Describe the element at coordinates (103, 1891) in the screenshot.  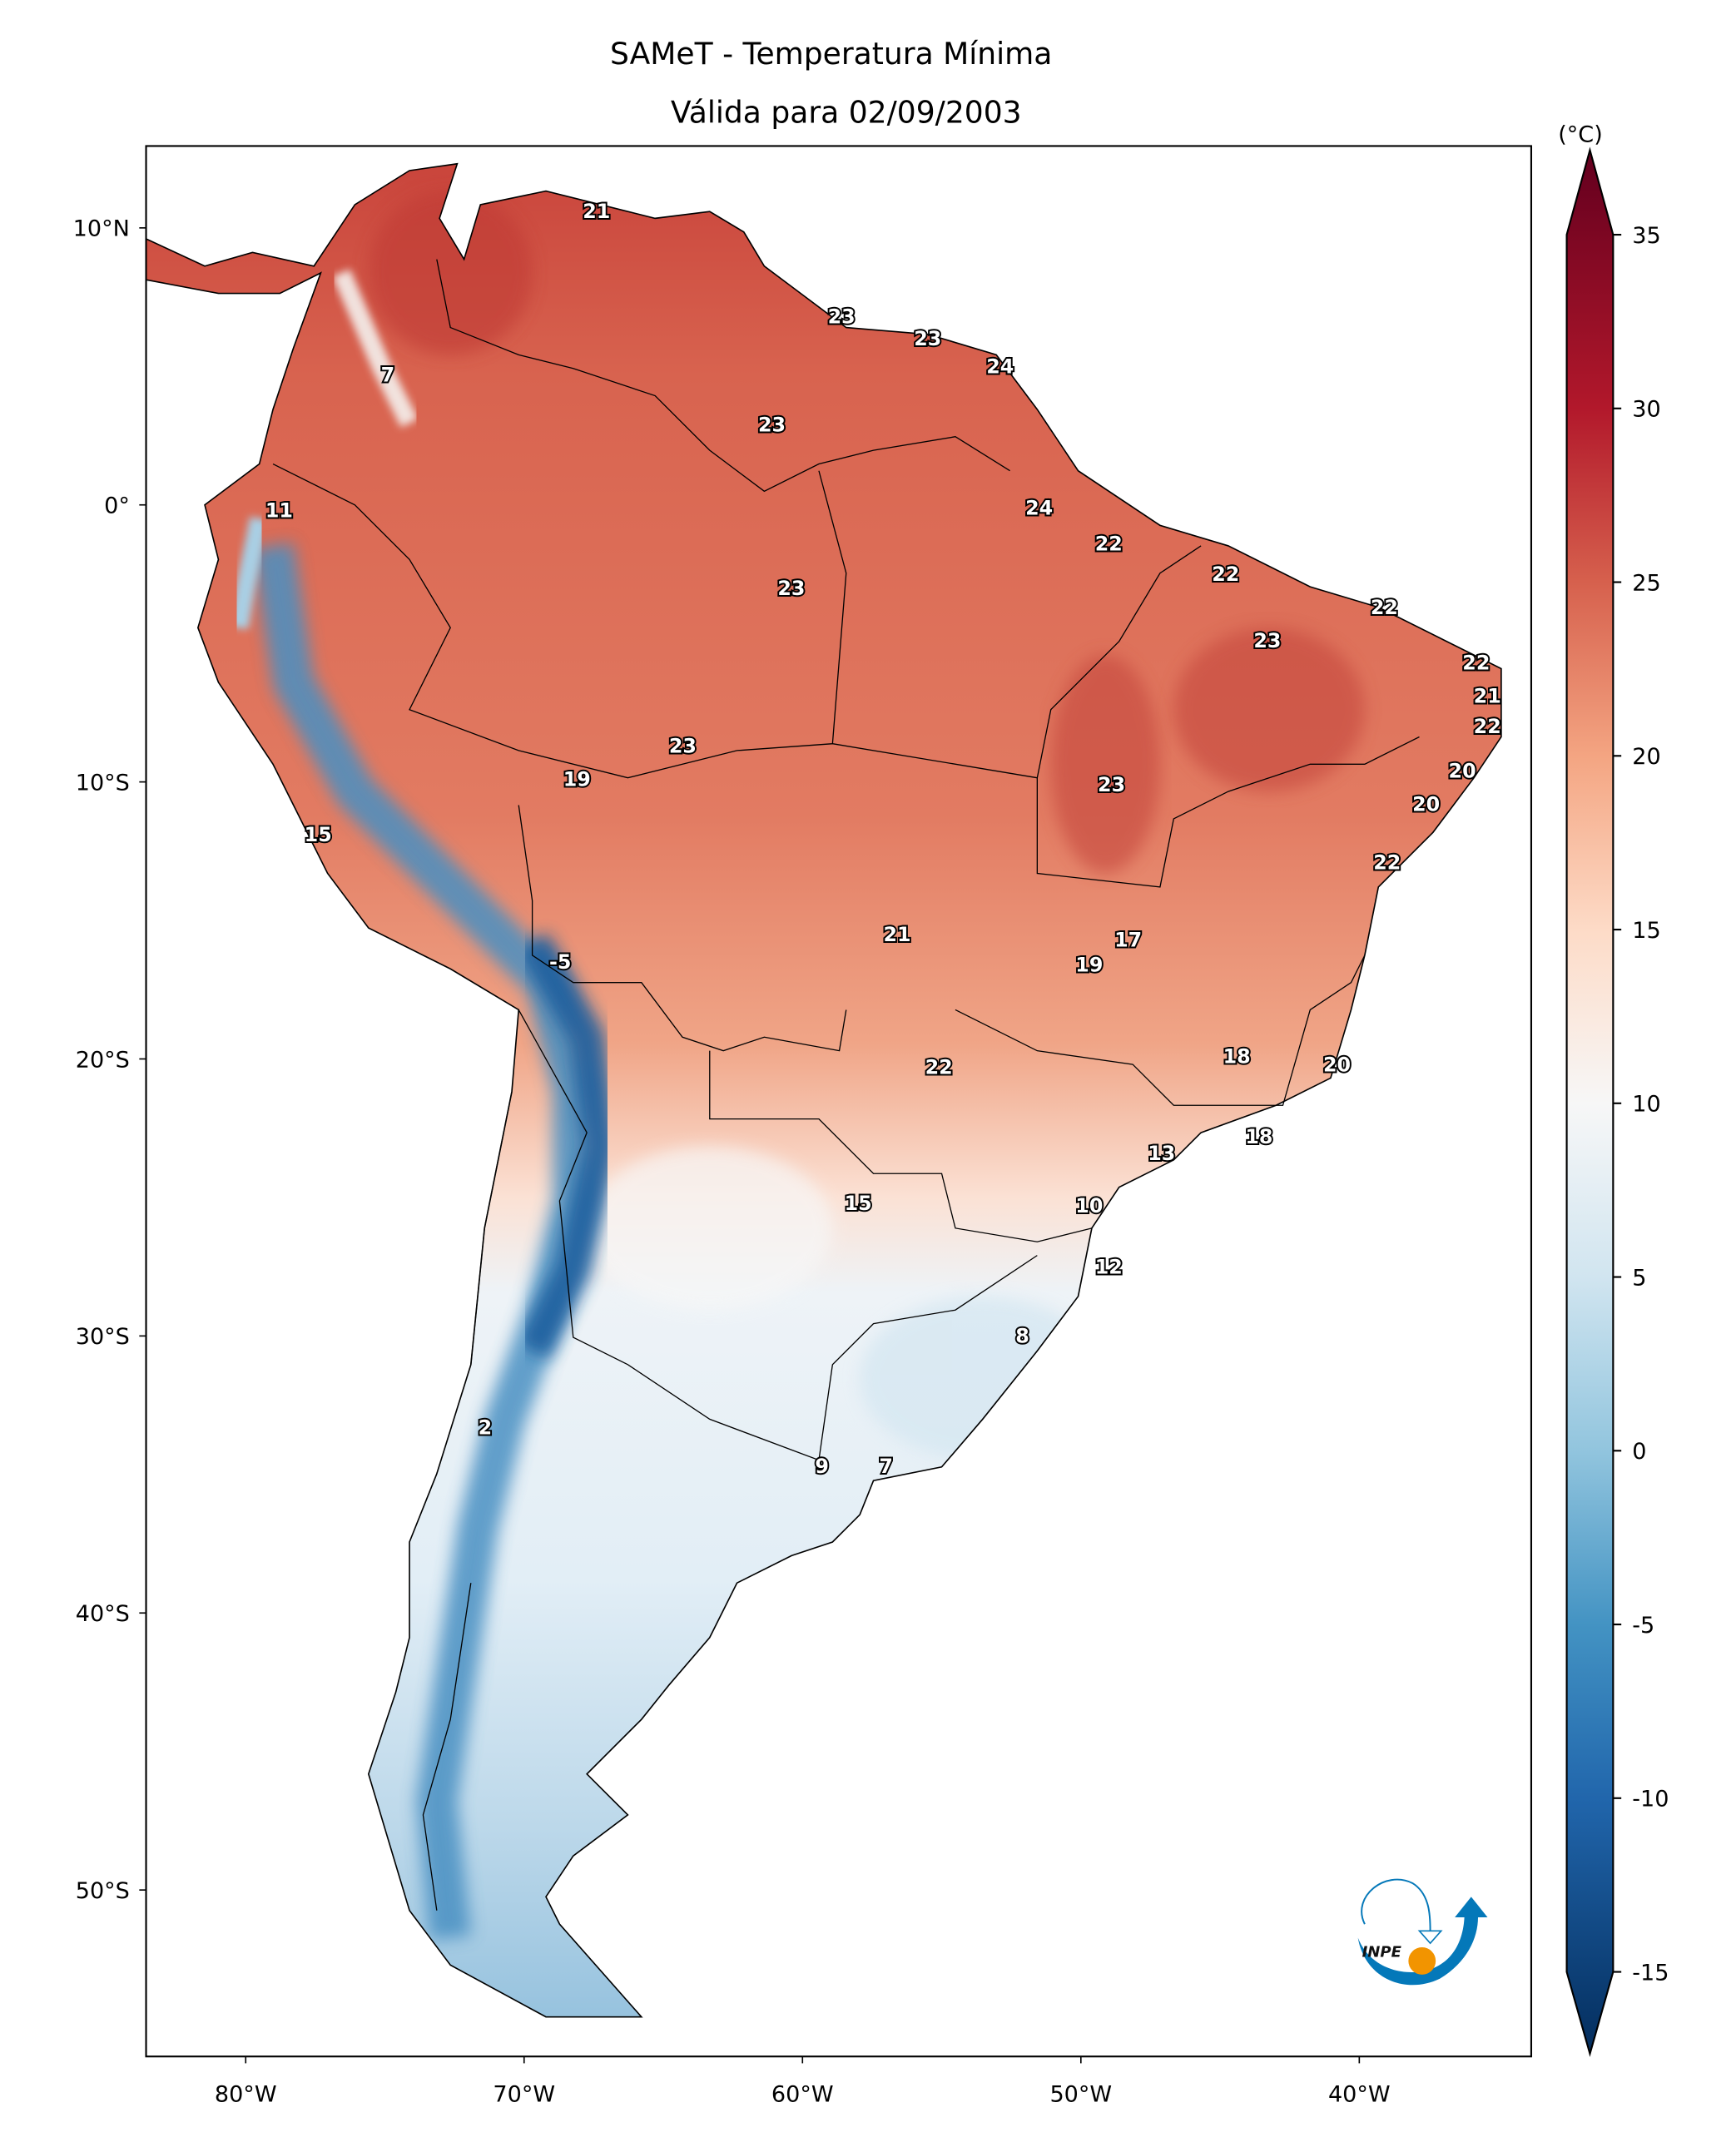
I see `lat-tick-label: 50°S` at that location.